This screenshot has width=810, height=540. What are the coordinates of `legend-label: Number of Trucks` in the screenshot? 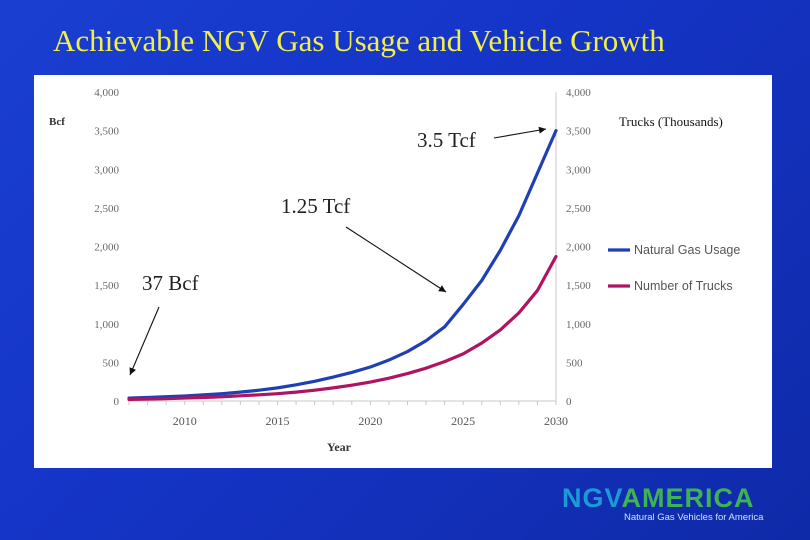 It's located at (683, 286).